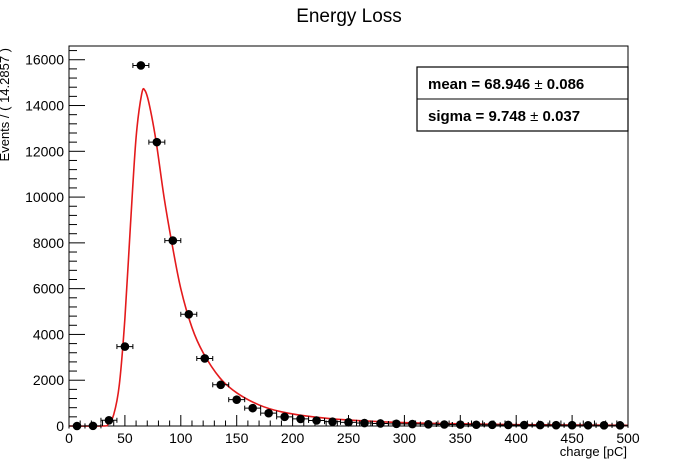  What do you see at coordinates (349, 438) in the screenshot?
I see `x-tick-label: 250` at bounding box center [349, 438].